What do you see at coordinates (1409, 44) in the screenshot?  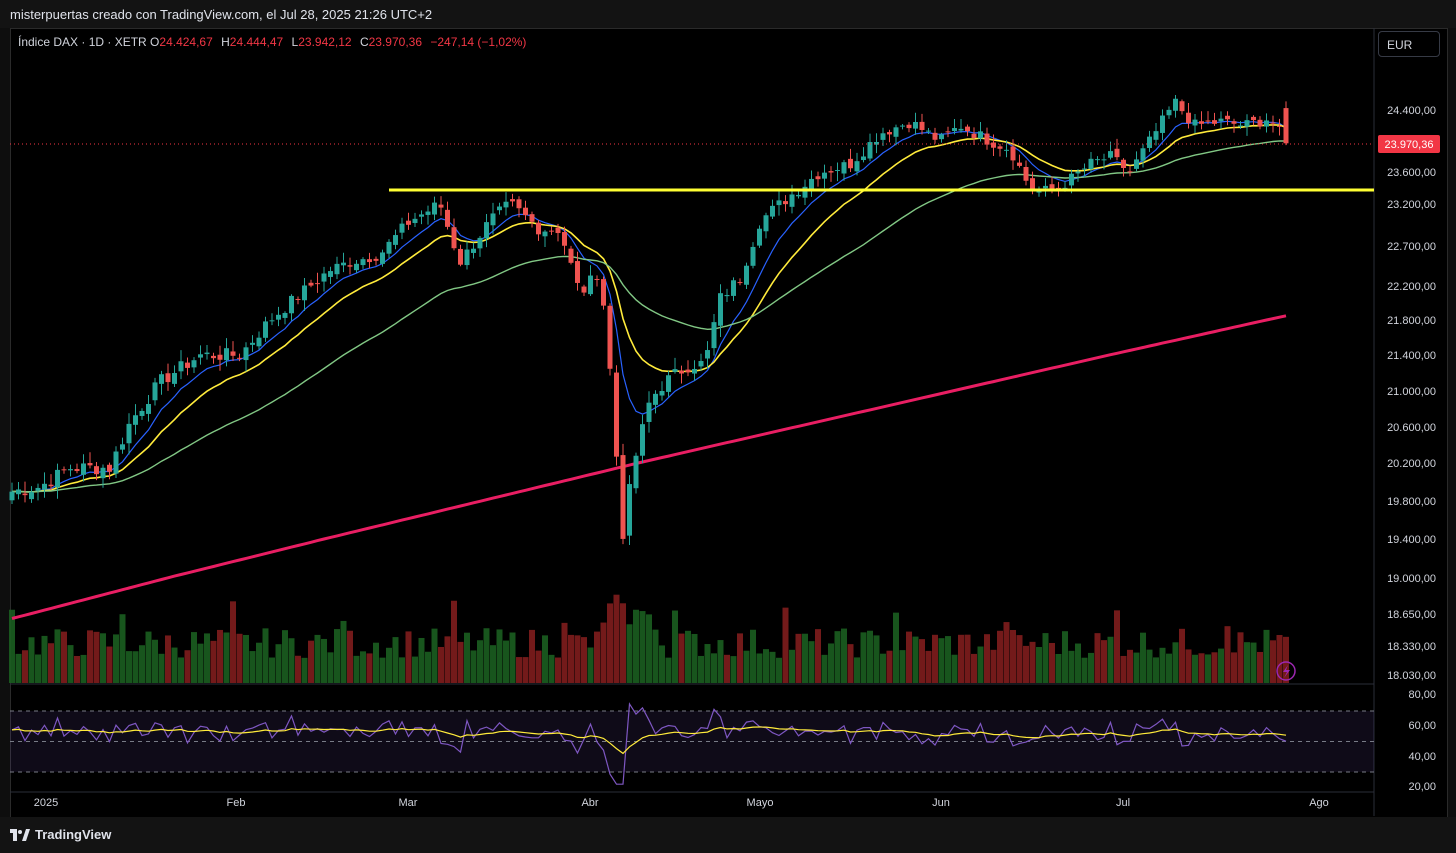 I see `currency-button: EUR` at bounding box center [1409, 44].